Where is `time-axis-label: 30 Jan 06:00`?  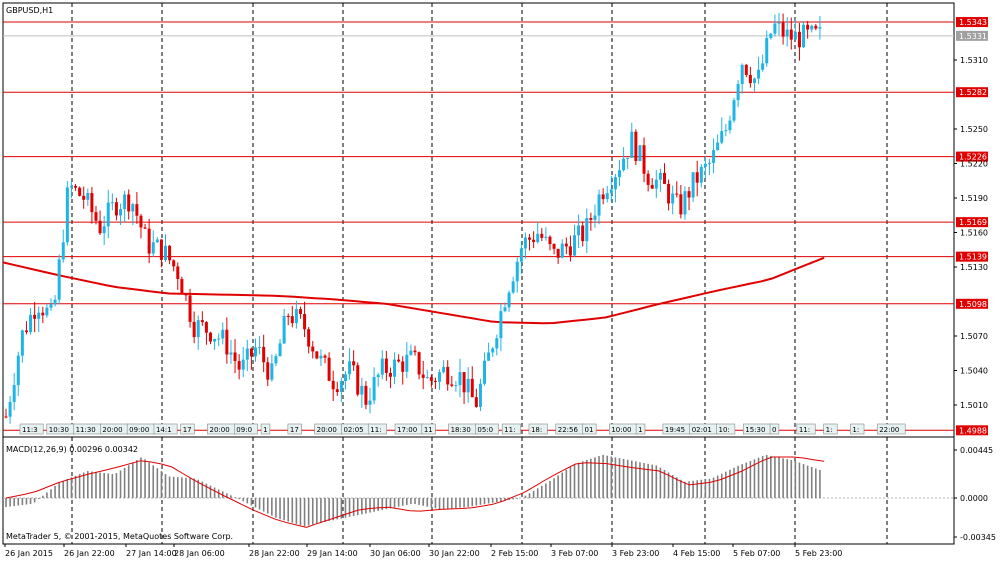 time-axis-label: 30 Jan 06:00 is located at coordinates (395, 553).